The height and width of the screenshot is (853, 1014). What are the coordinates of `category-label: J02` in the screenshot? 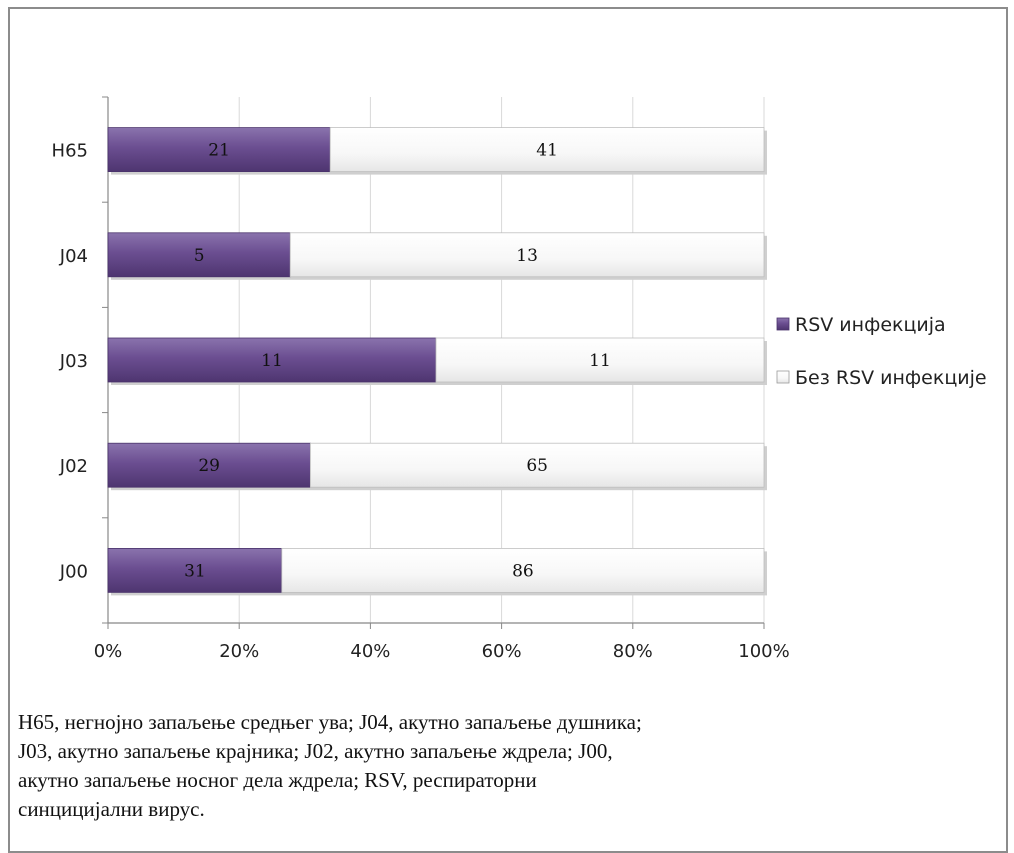 It's located at (73, 466).